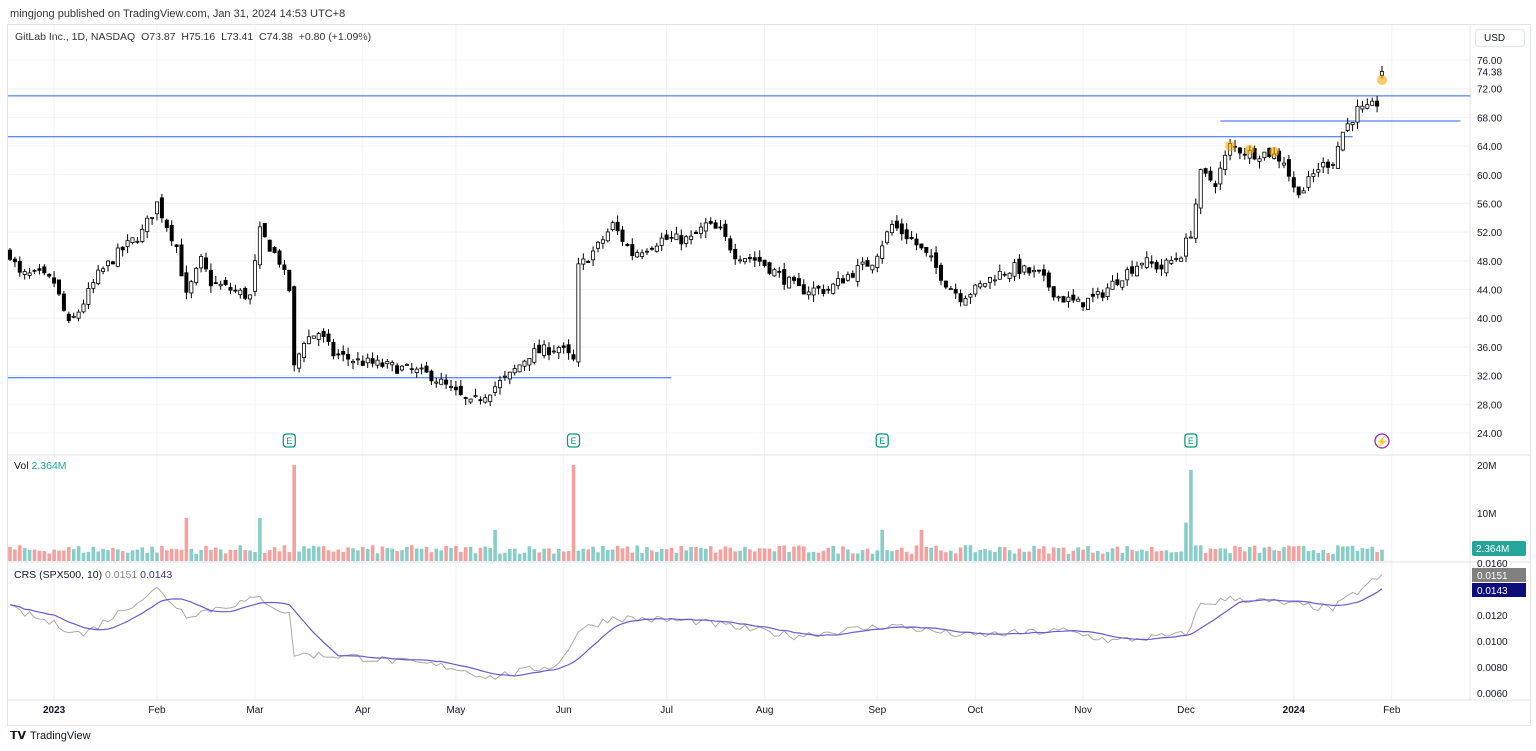 Image resolution: width=1536 pixels, height=751 pixels. I want to click on time-tick-label: Mar, so click(255, 710).